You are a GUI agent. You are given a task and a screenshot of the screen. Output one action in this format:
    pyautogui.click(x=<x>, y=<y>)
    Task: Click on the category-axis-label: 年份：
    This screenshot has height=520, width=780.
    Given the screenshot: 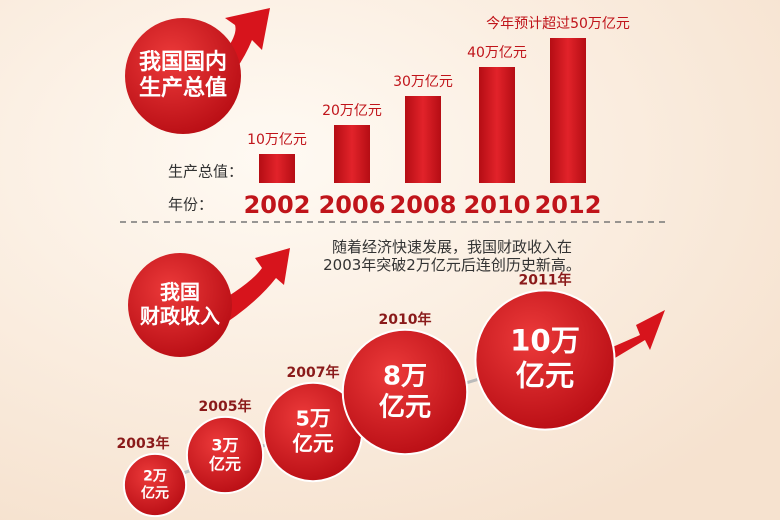 What is the action you would take?
    pyautogui.click(x=190, y=205)
    